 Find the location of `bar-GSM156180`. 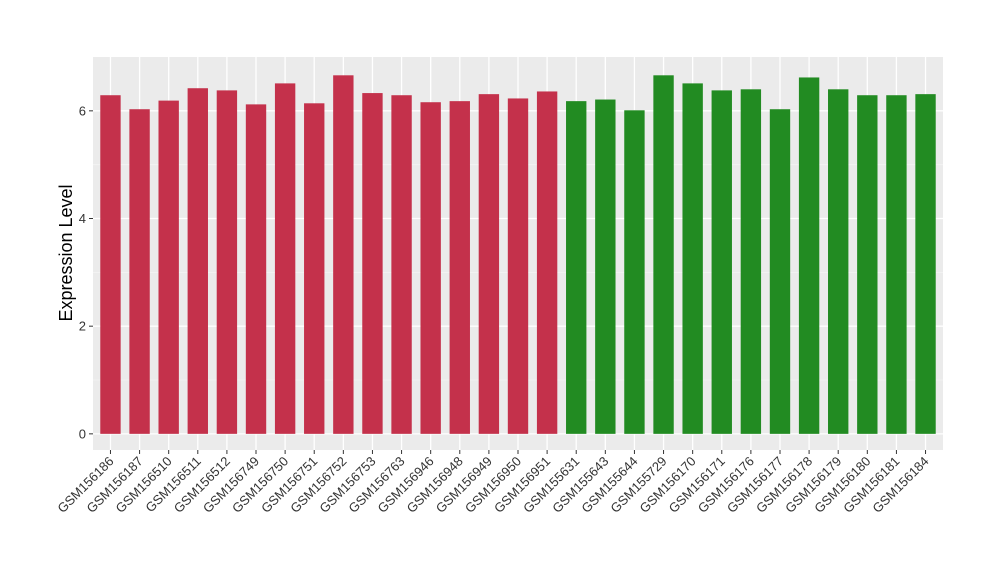

bar-GSM156180 is located at coordinates (867, 264).